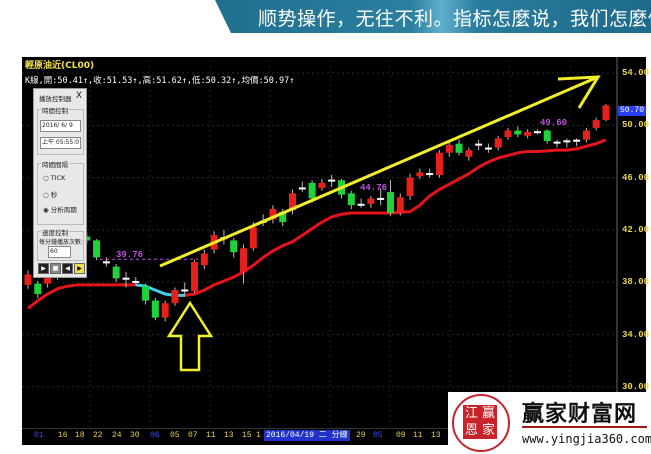 The width and height of the screenshot is (651, 454). Describe the element at coordinates (135, 435) in the screenshot. I see `x-axis-tick: 30` at that location.